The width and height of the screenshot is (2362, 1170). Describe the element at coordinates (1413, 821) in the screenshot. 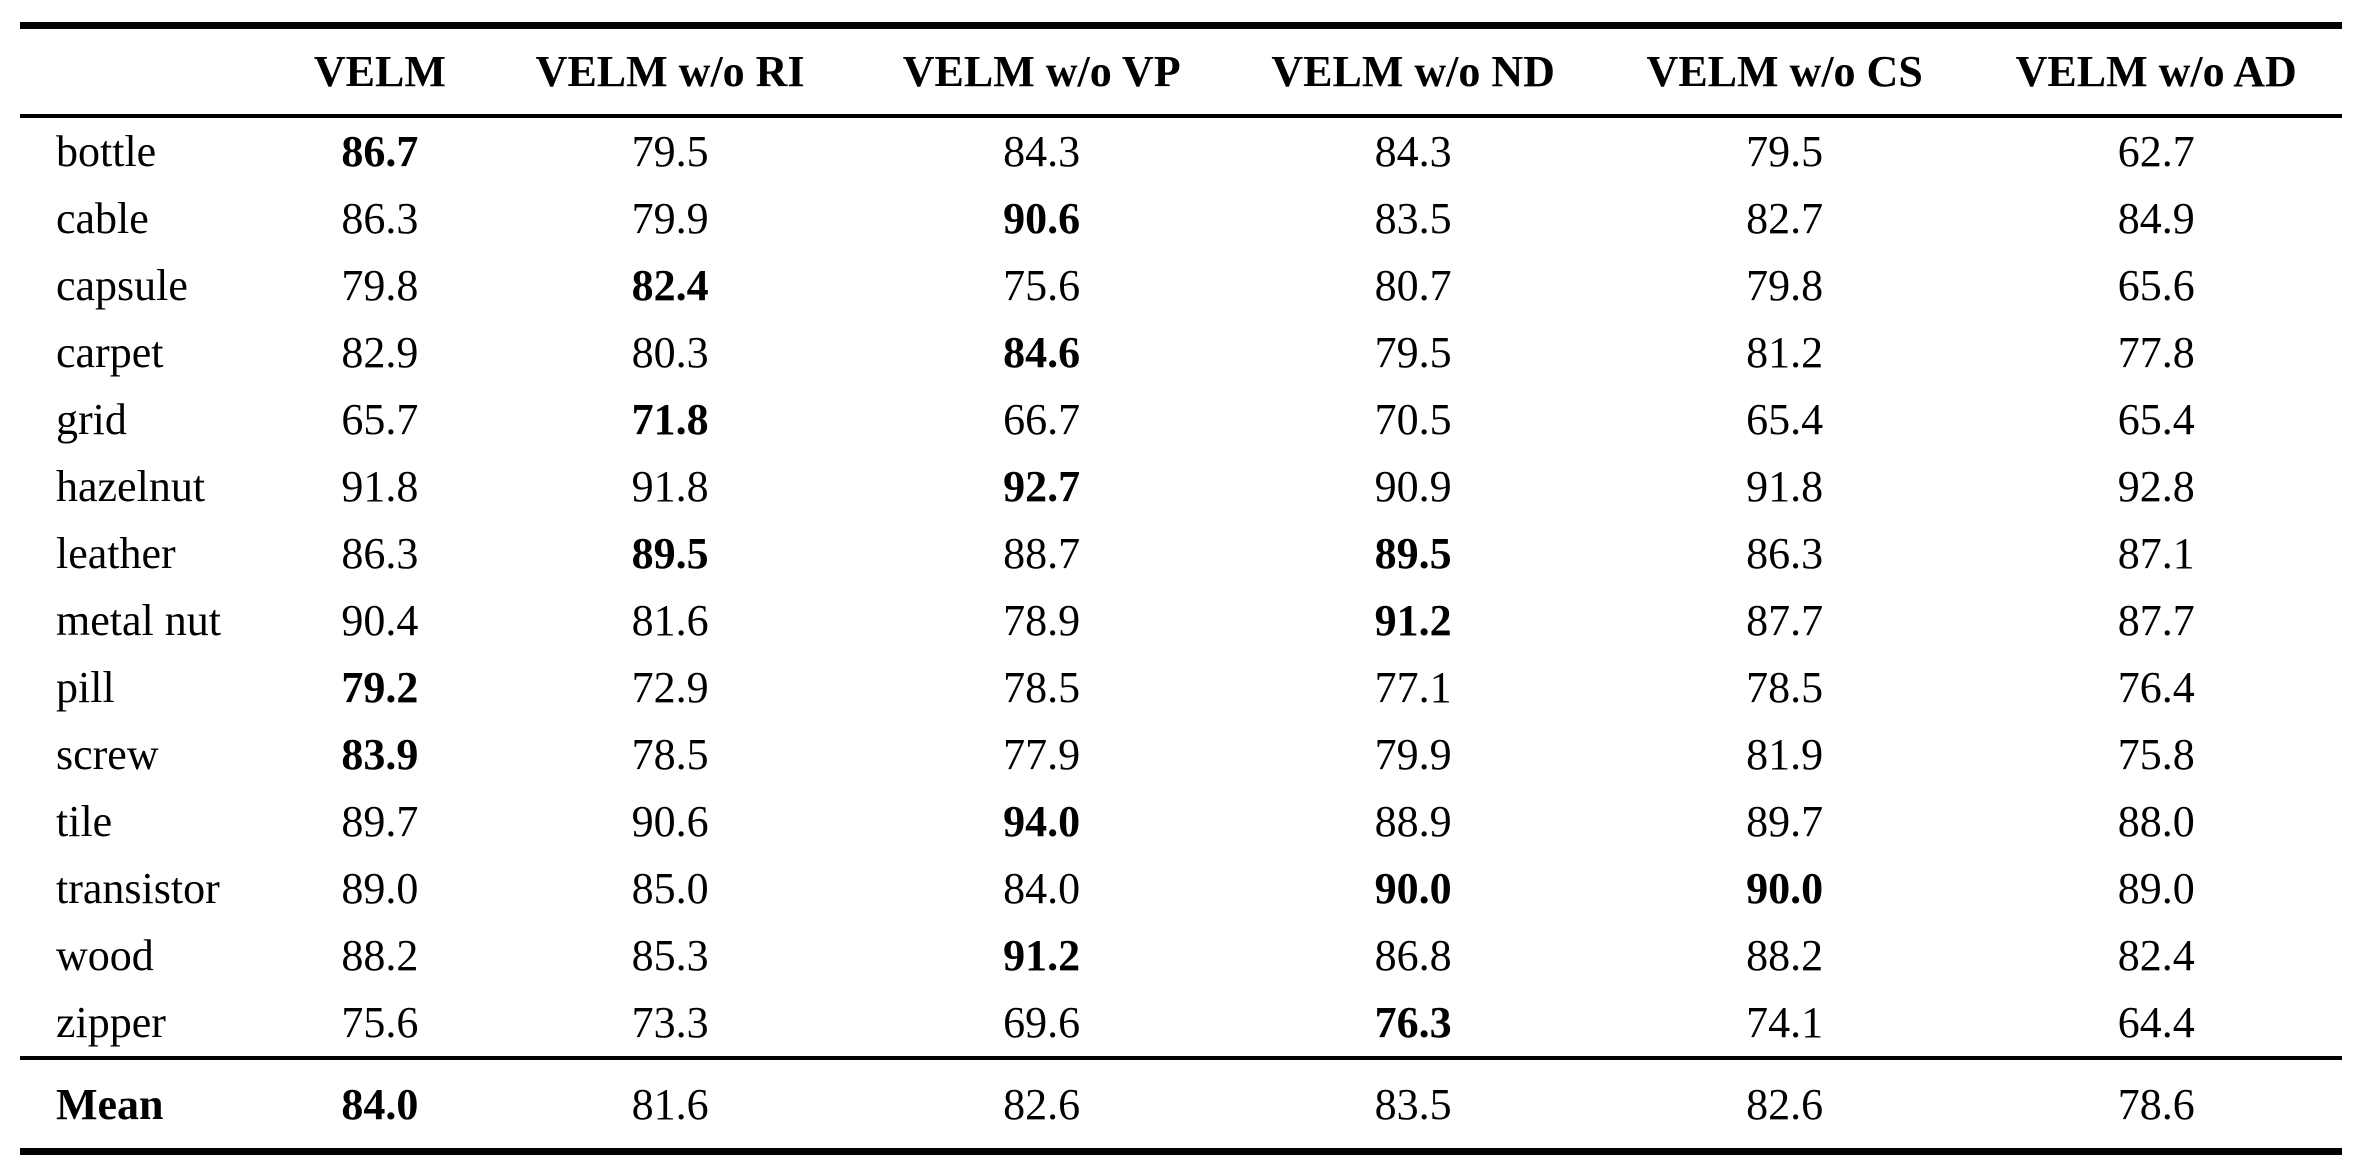

I see `value-cell: 88.9` at that location.